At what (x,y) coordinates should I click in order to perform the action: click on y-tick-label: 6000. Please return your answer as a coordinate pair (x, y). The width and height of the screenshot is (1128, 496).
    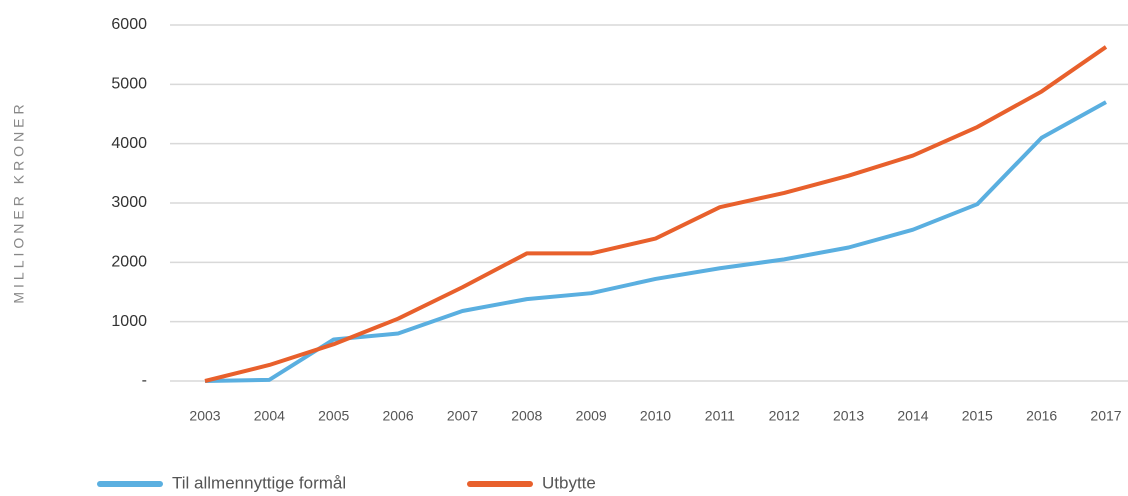
    Looking at the image, I should click on (129, 24).